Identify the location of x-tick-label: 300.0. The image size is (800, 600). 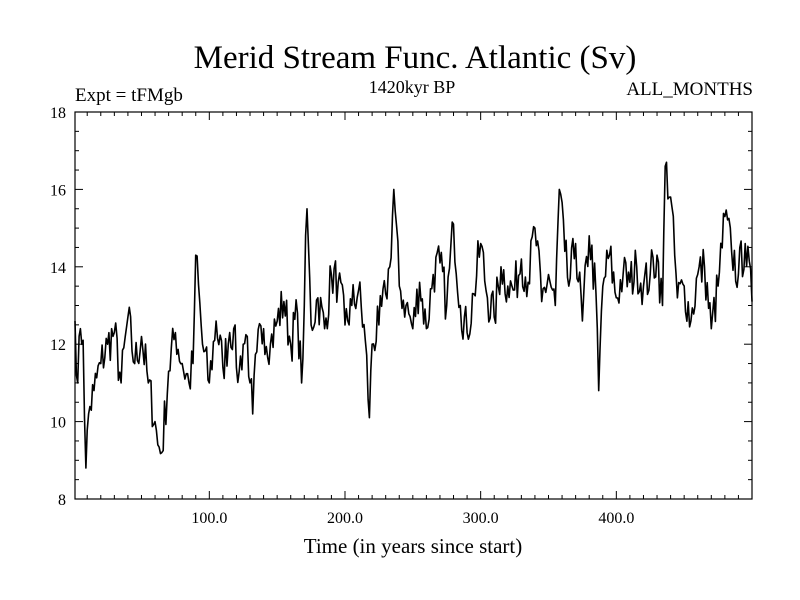
(481, 518).